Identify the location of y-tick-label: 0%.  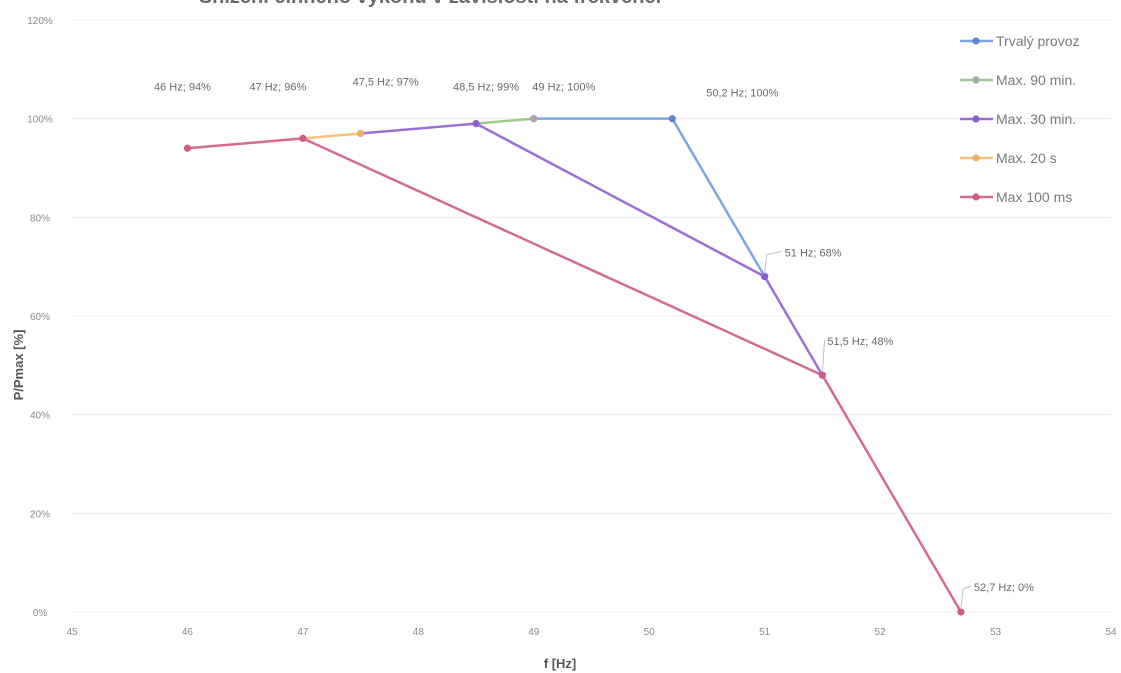
(40, 613).